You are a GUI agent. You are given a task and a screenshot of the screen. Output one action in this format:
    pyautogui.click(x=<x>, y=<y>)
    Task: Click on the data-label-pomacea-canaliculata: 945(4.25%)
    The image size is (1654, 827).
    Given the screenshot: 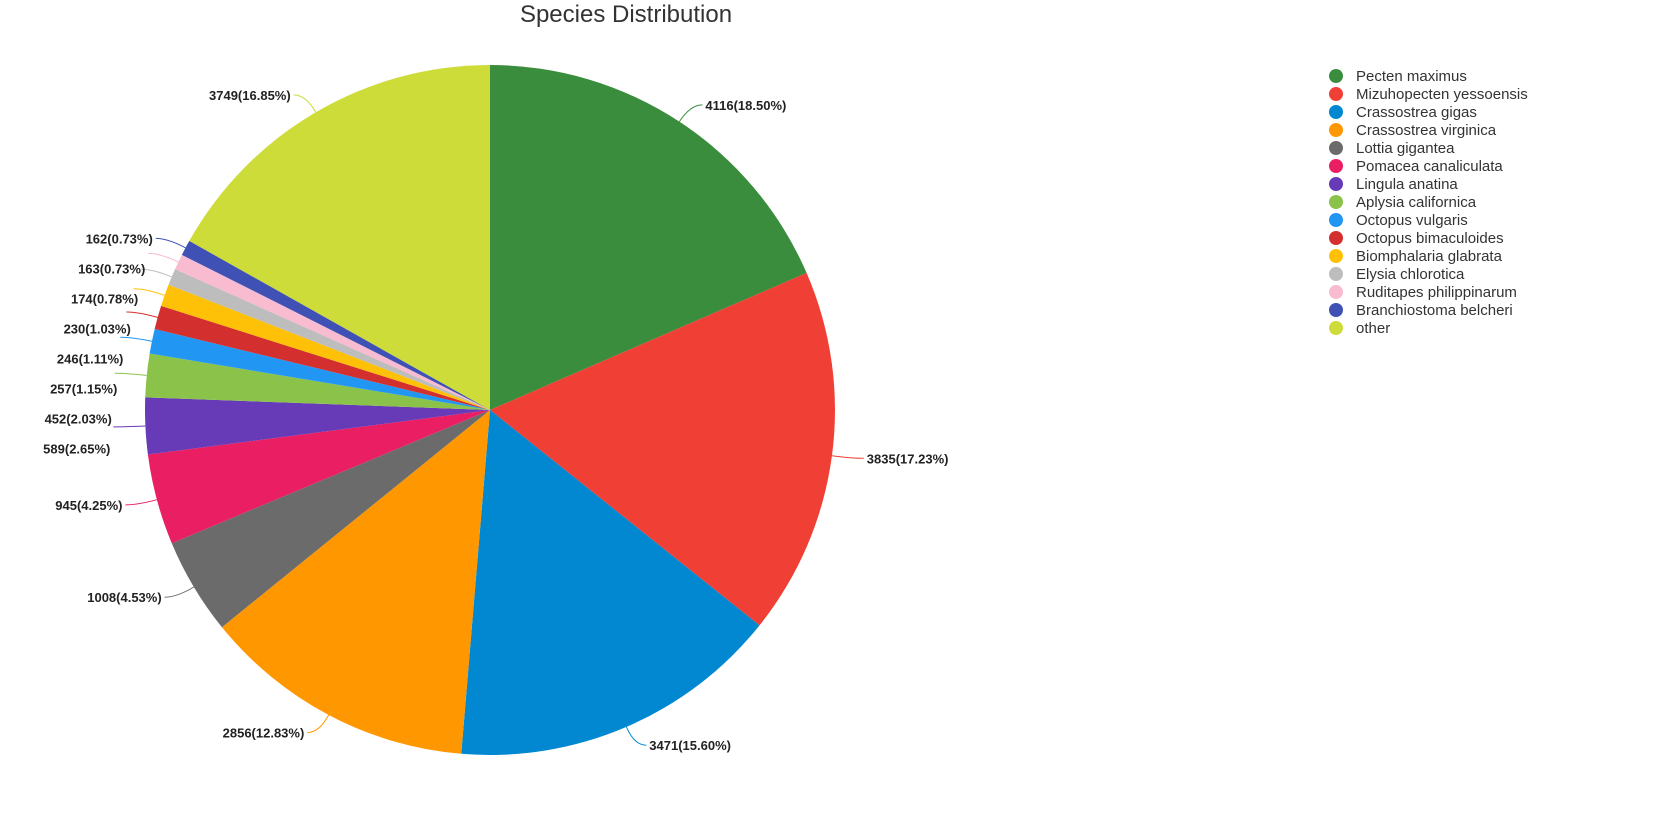 What is the action you would take?
    pyautogui.click(x=88, y=505)
    